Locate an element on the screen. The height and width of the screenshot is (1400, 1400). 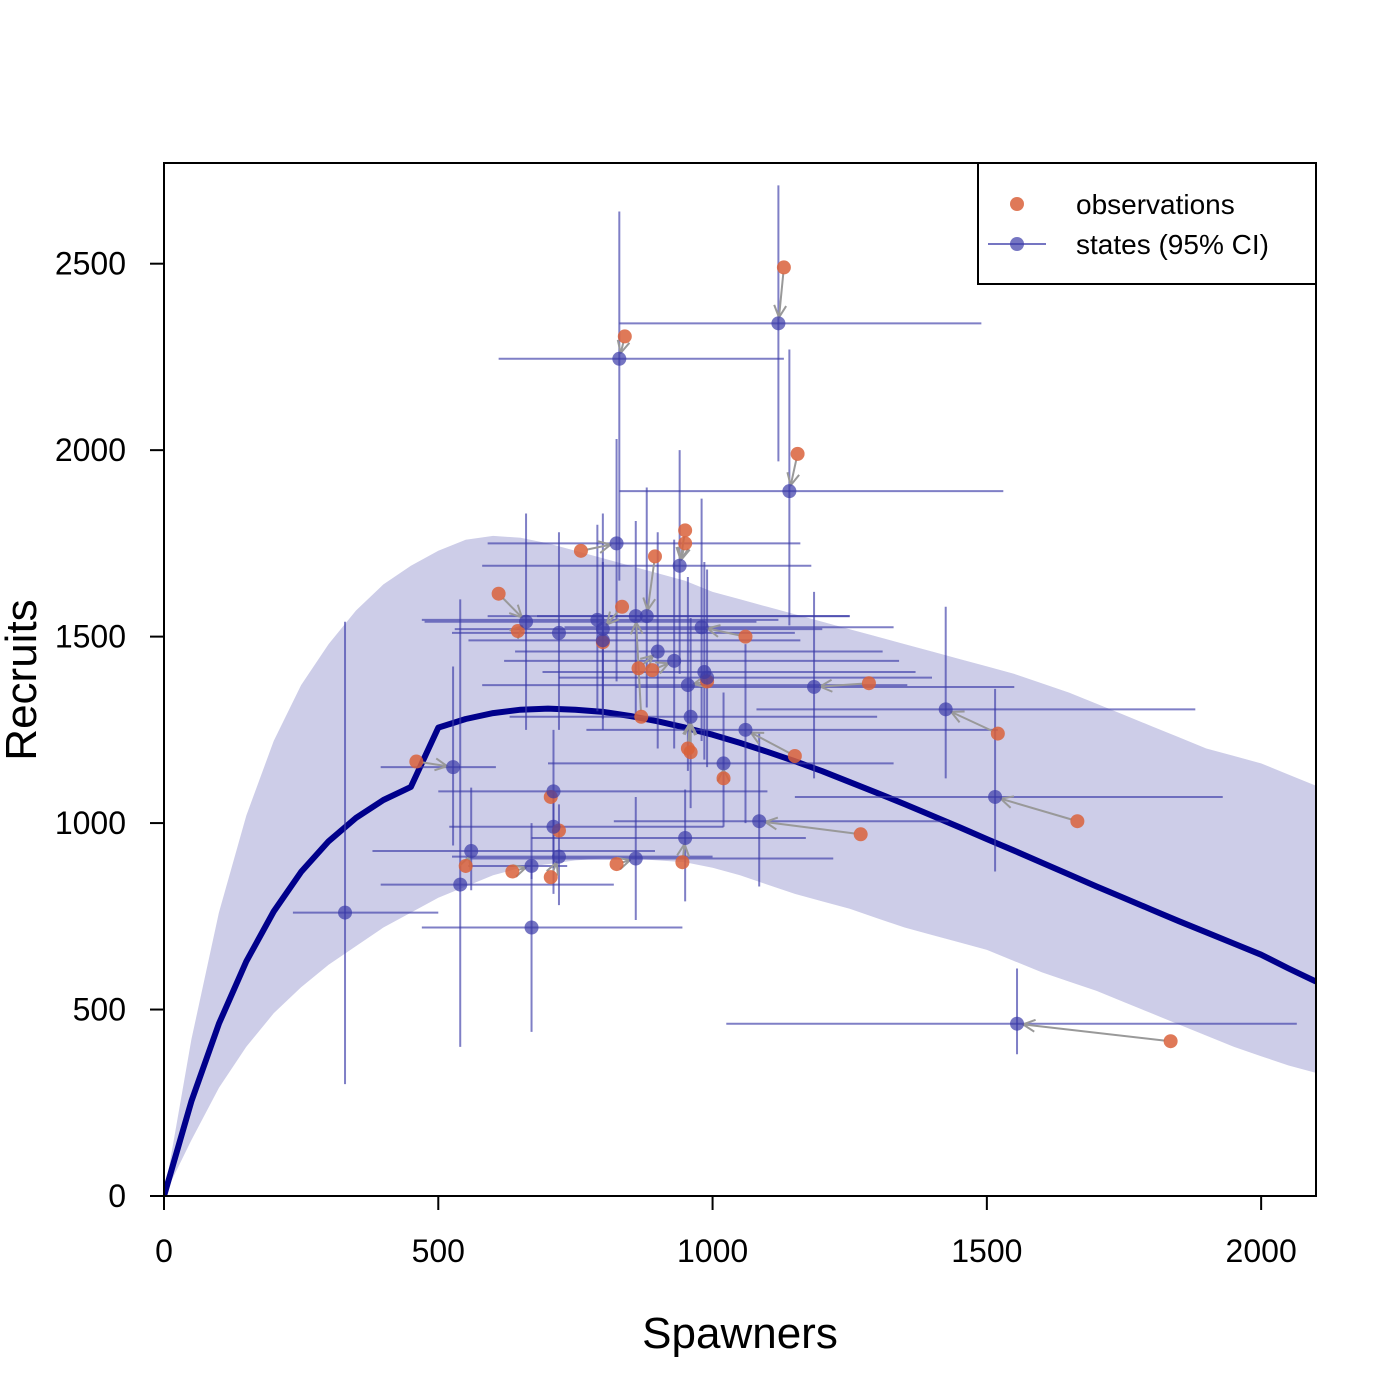
legend-states-marker is located at coordinates (1017, 244).